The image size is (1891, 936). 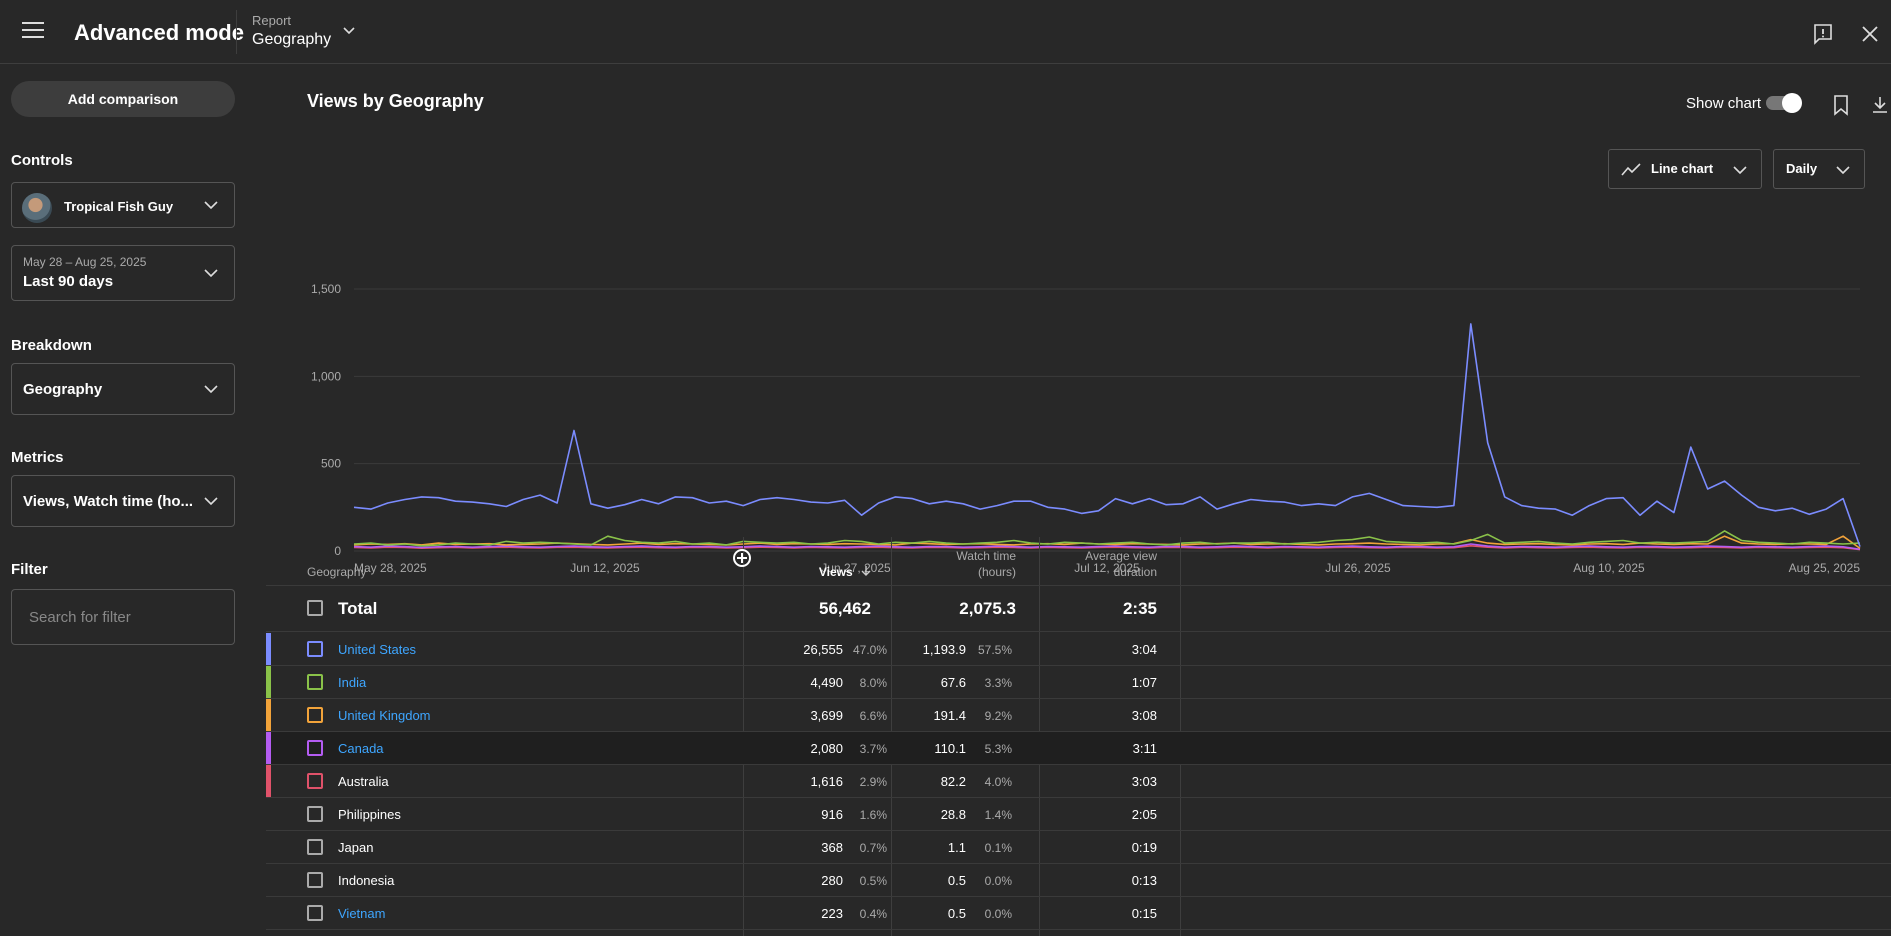 I want to click on views-value: 280, so click(x=832, y=880).